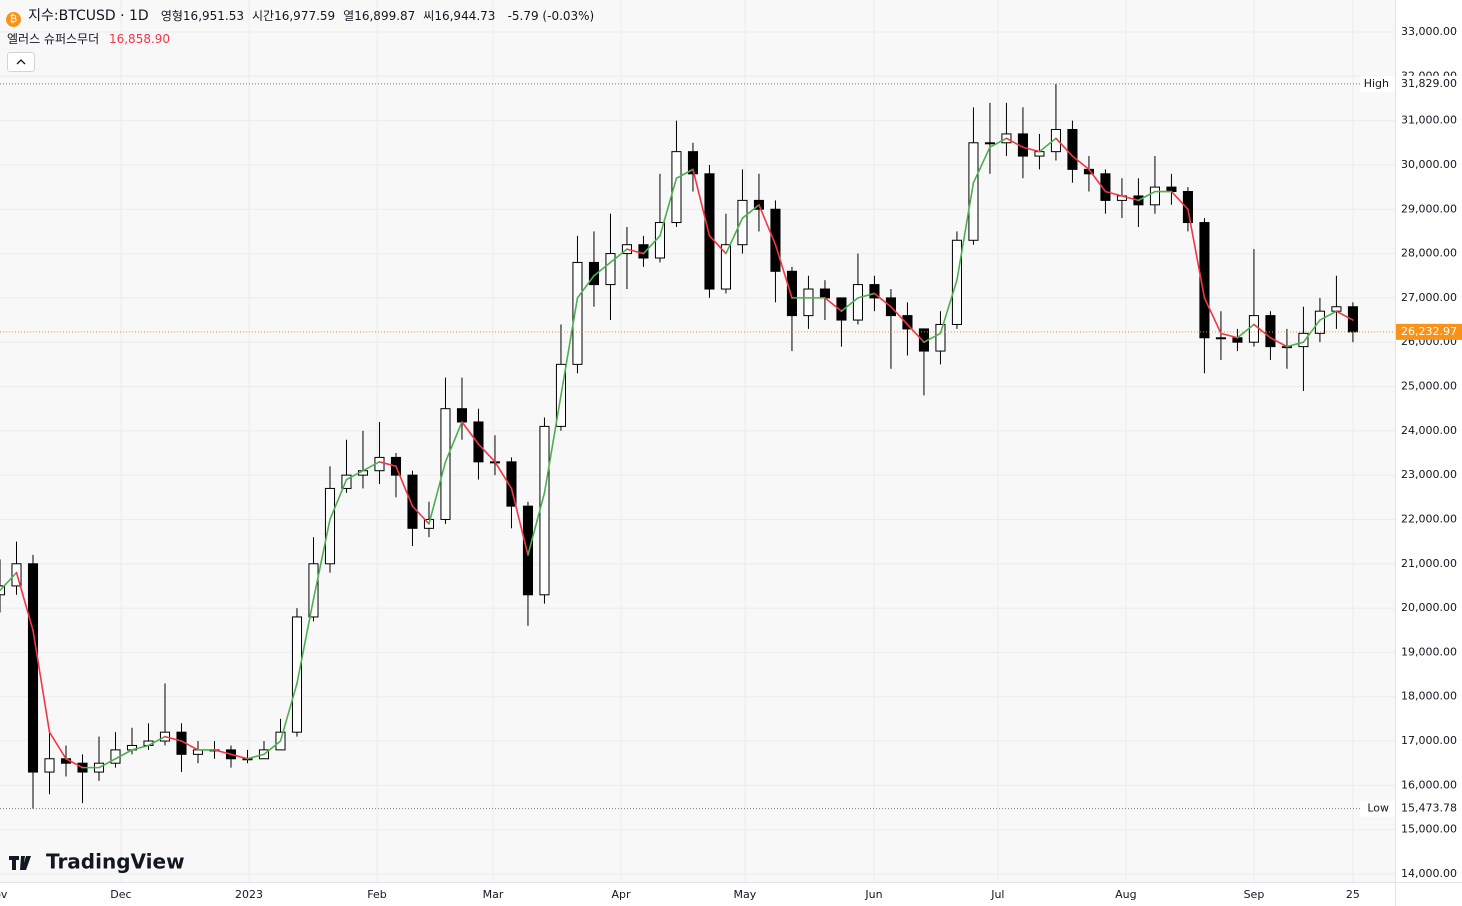 Image resolution: width=1462 pixels, height=906 pixels. I want to click on y-tick-label: 21,000.00, so click(1429, 563).